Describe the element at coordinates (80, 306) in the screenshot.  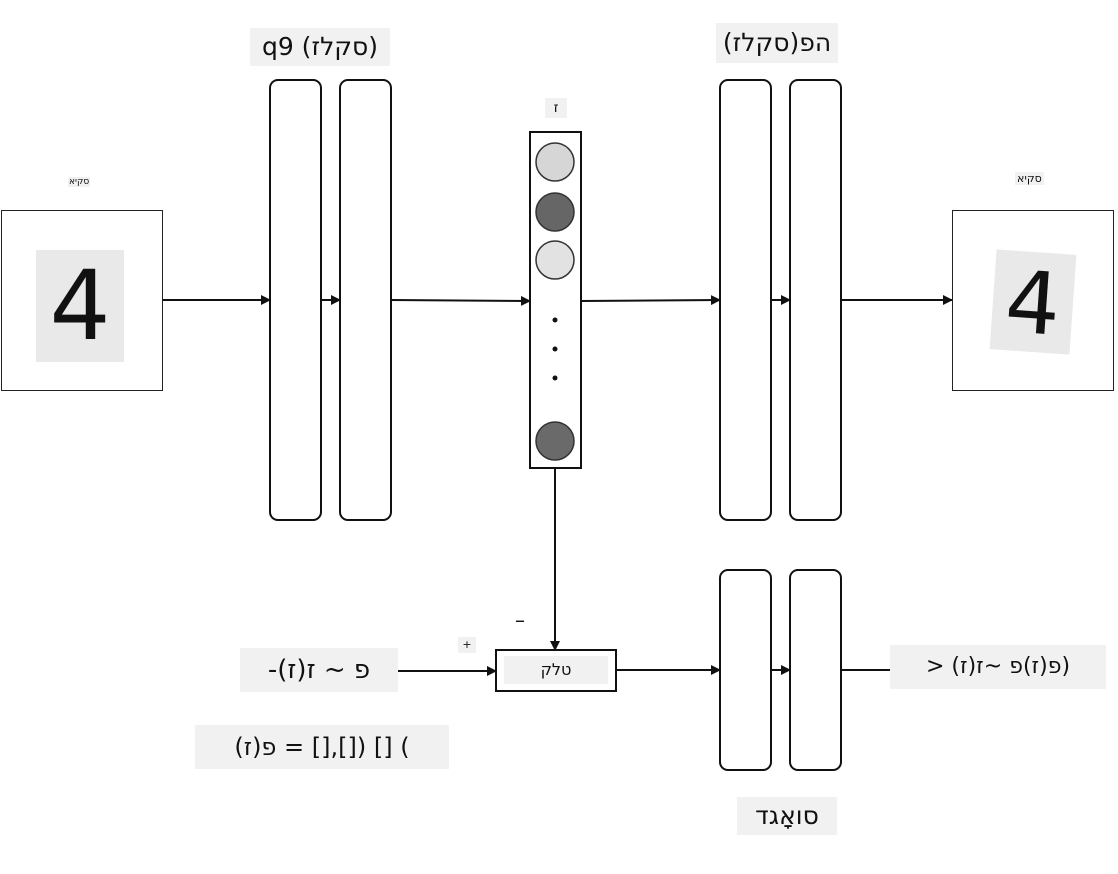
I see `input-digit: 4` at that location.